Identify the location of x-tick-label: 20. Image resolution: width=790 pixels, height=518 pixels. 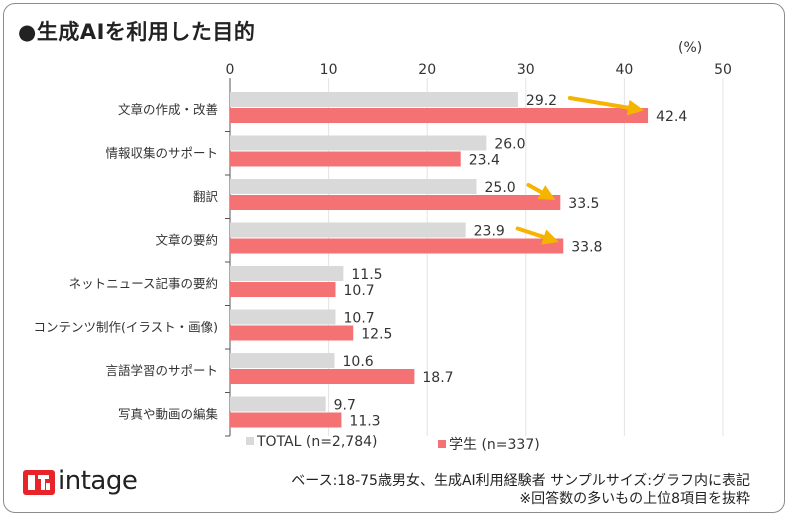
(427, 70).